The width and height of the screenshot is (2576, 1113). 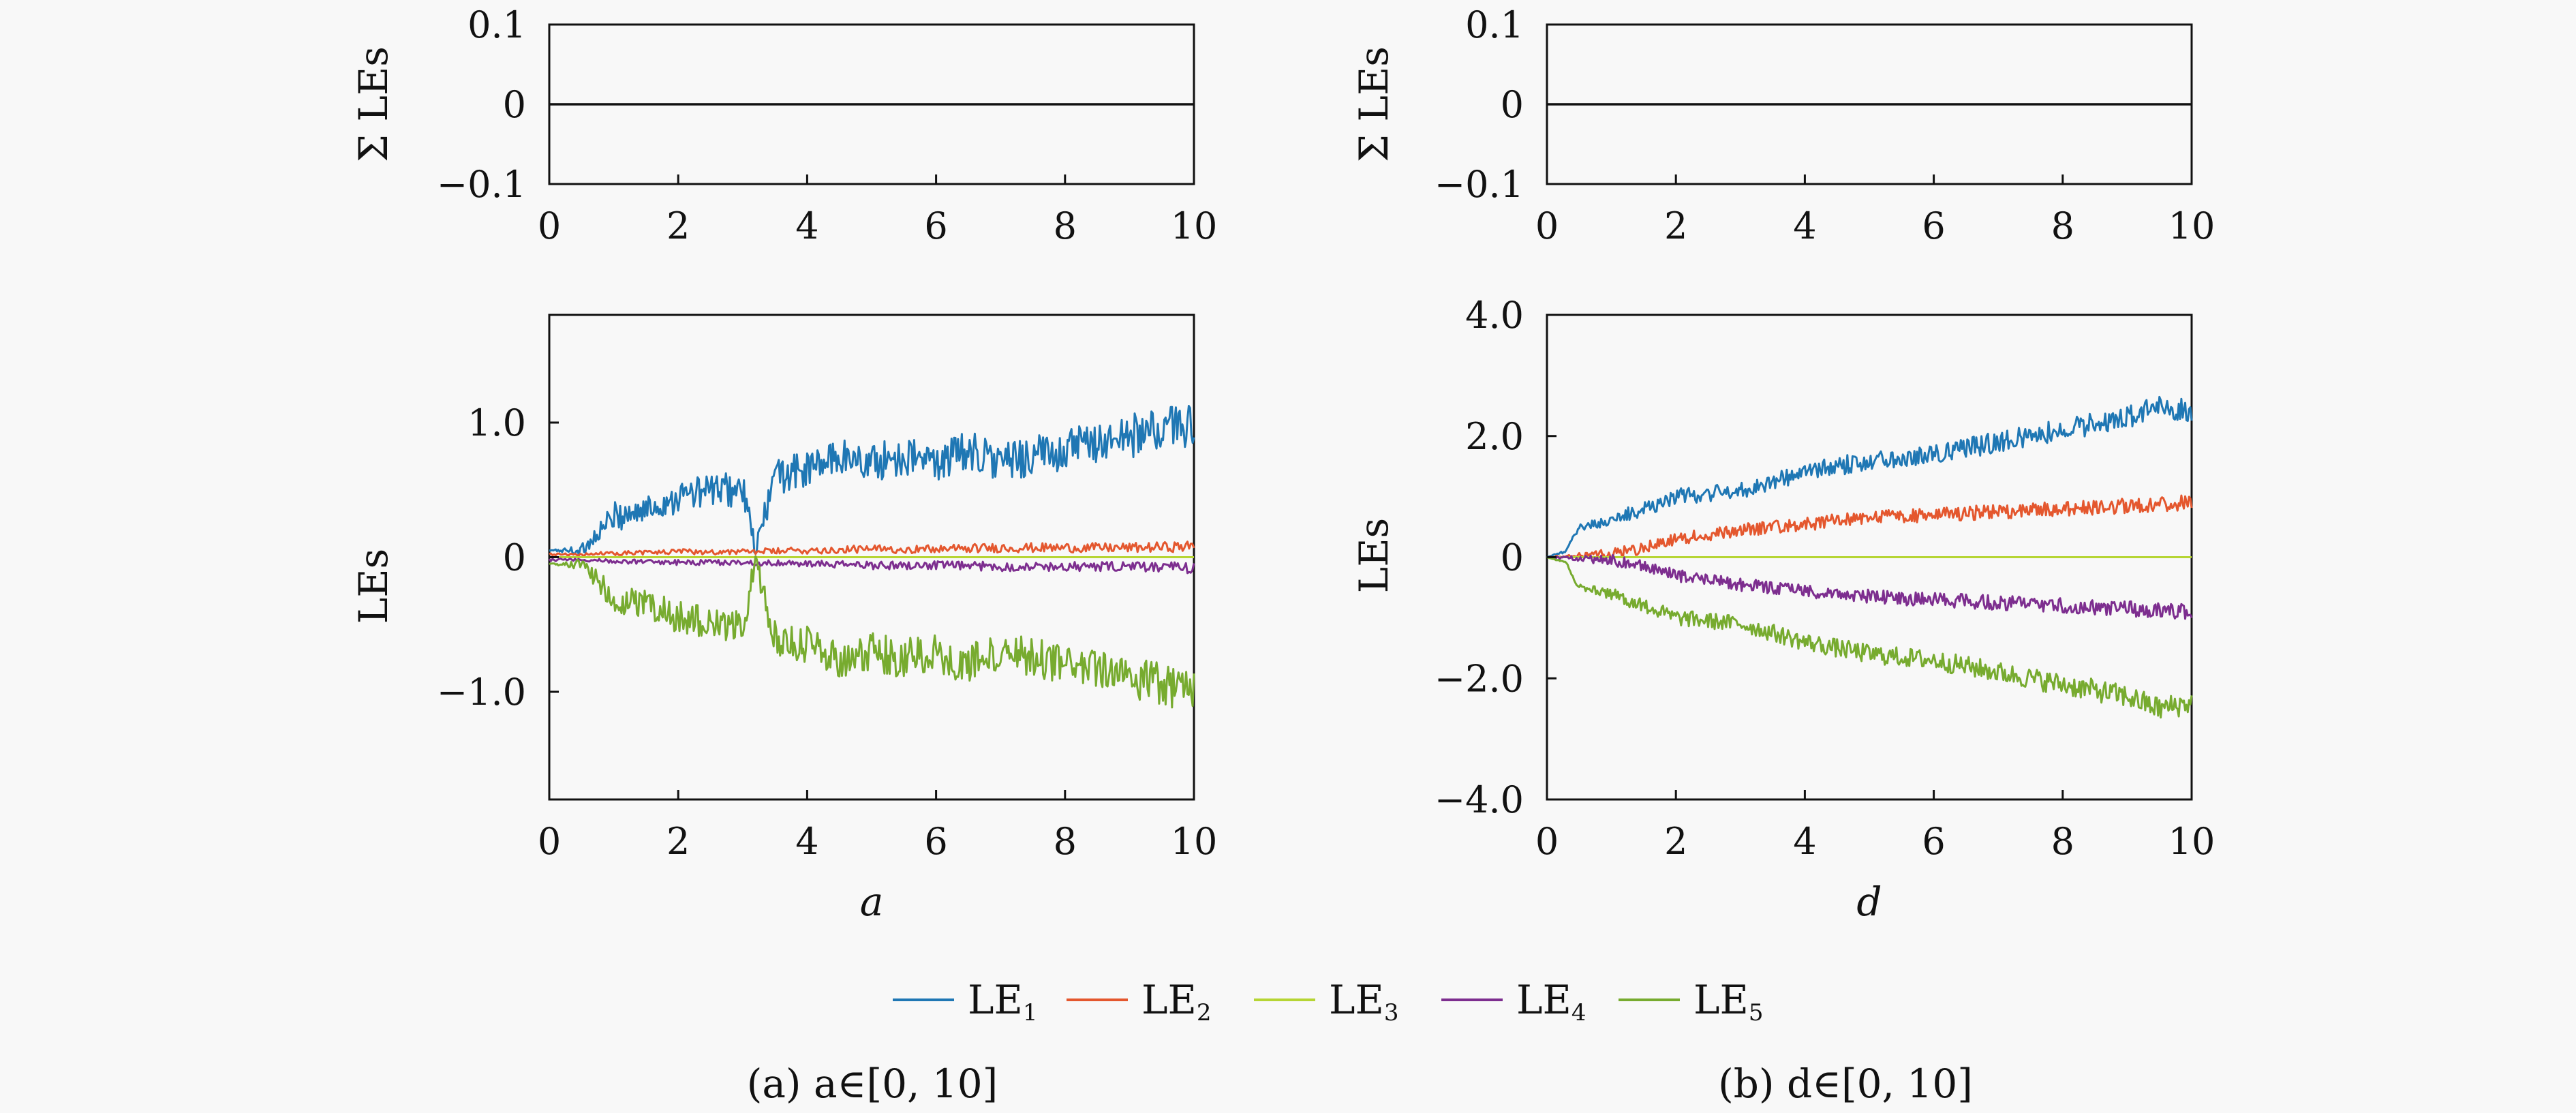 I want to click on y-tick-label: 2.0, so click(x=1494, y=436).